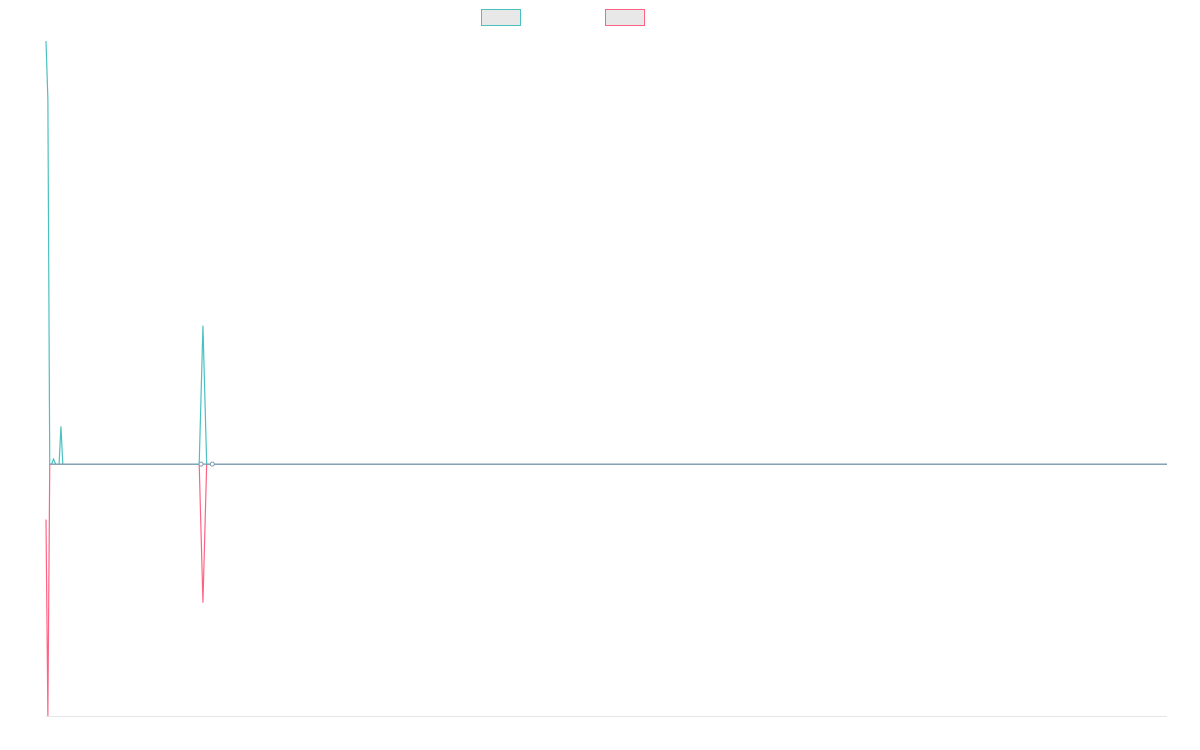 The height and width of the screenshot is (750, 1200). I want to click on marker-layer, so click(206, 464).